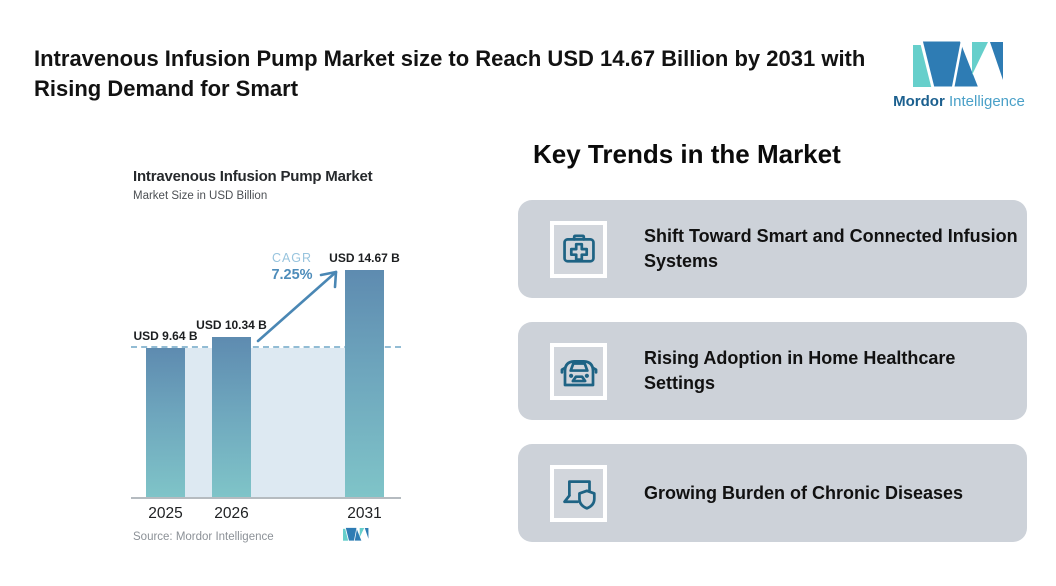 This screenshot has height=586, width=1056. Describe the element at coordinates (364, 258) in the screenshot. I see `bar-value-label: USD 14.67 B` at that location.